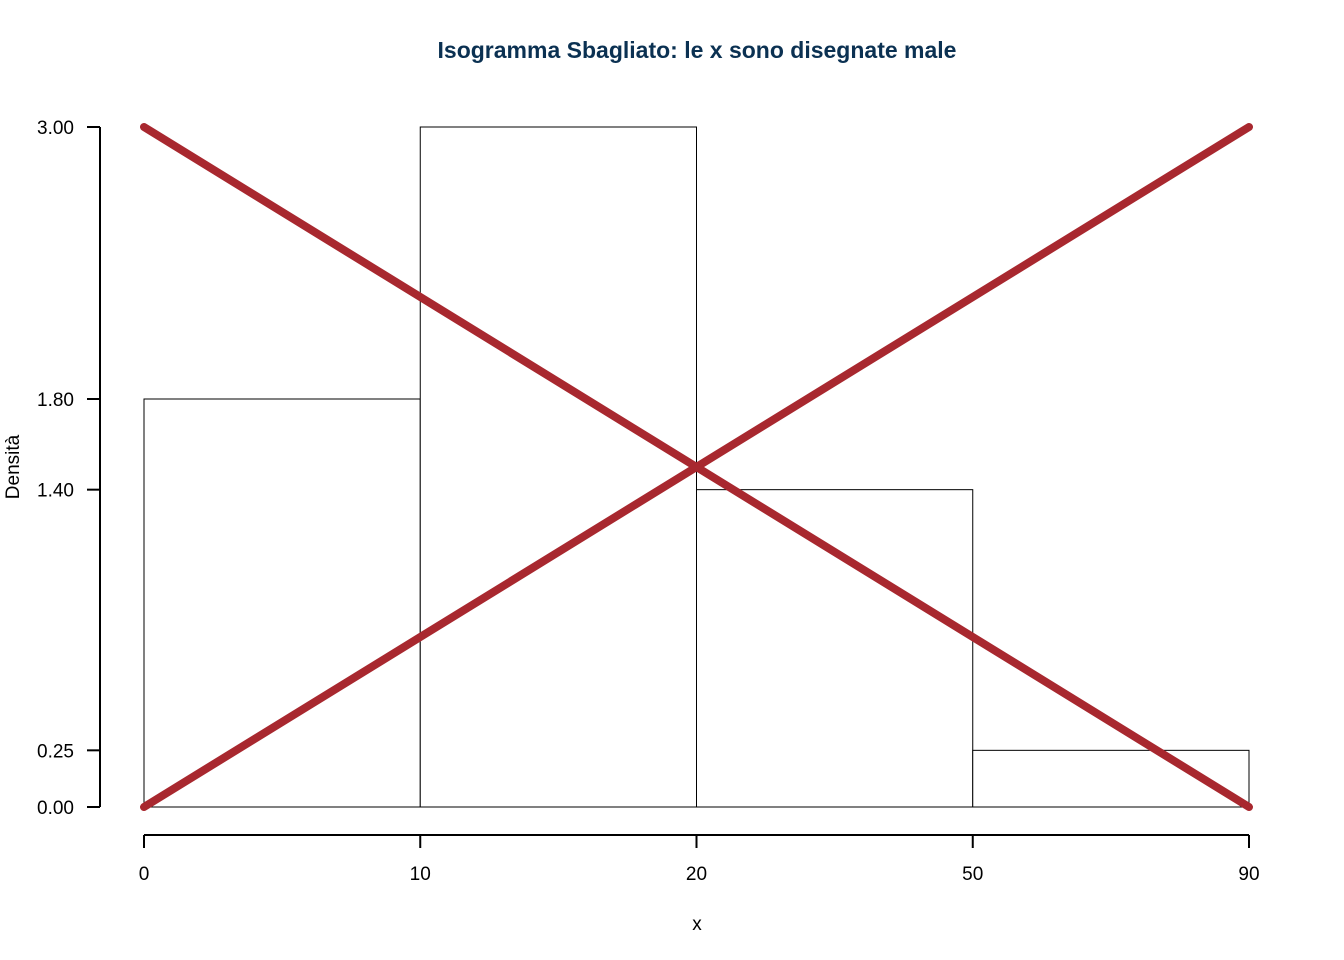 This screenshot has height=960, width=1344. I want to click on y-tick-label: 1.80, so click(55, 400).